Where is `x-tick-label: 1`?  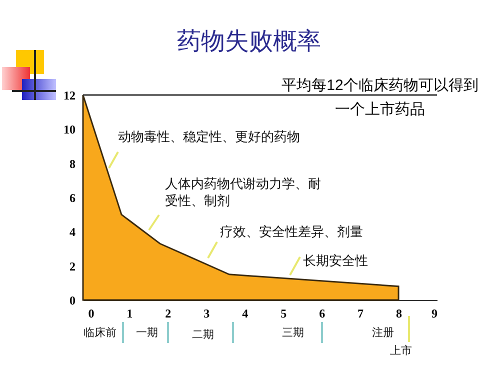 x-tick-label: 1 is located at coordinates (129, 313).